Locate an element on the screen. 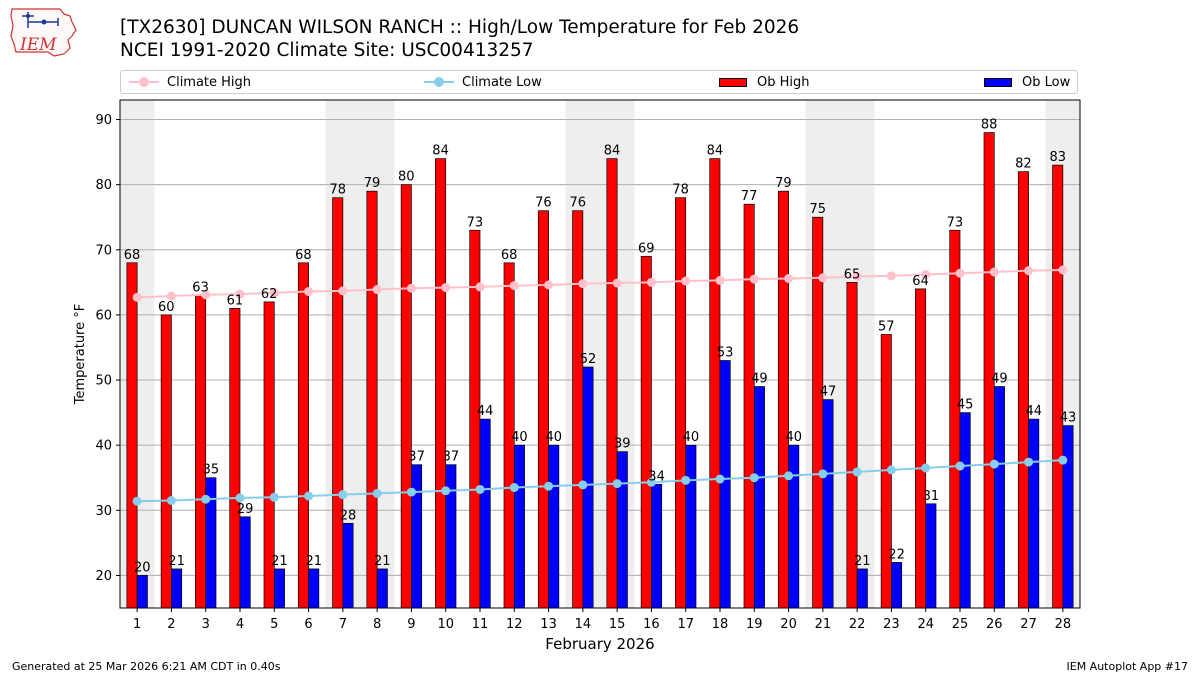 This screenshot has height=675, width=1200. ob-high-bar-label: 62 is located at coordinates (269, 294).